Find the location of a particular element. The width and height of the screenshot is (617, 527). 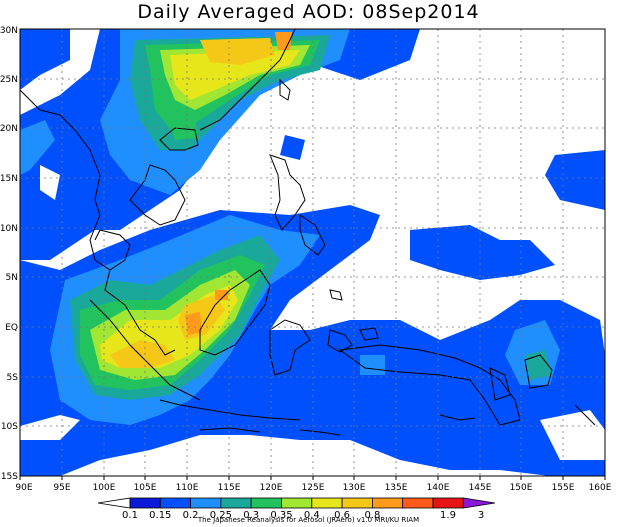

lat-label: 15S is located at coordinates (9, 477).